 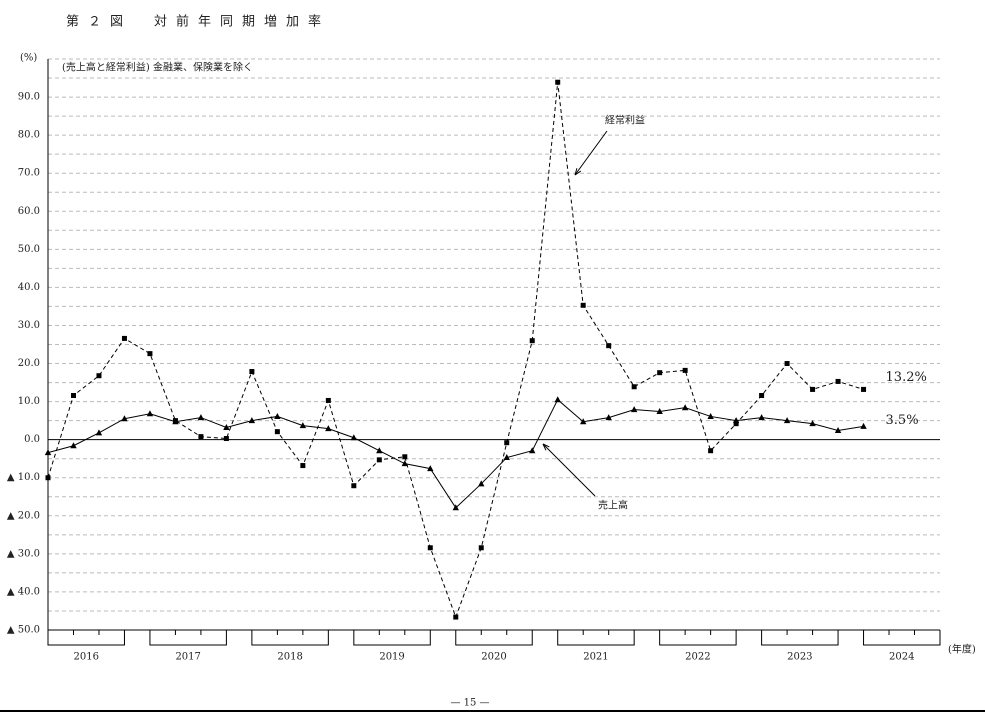 What do you see at coordinates (29, 401) in the screenshot?
I see `y-tick-label: 10.0` at bounding box center [29, 401].